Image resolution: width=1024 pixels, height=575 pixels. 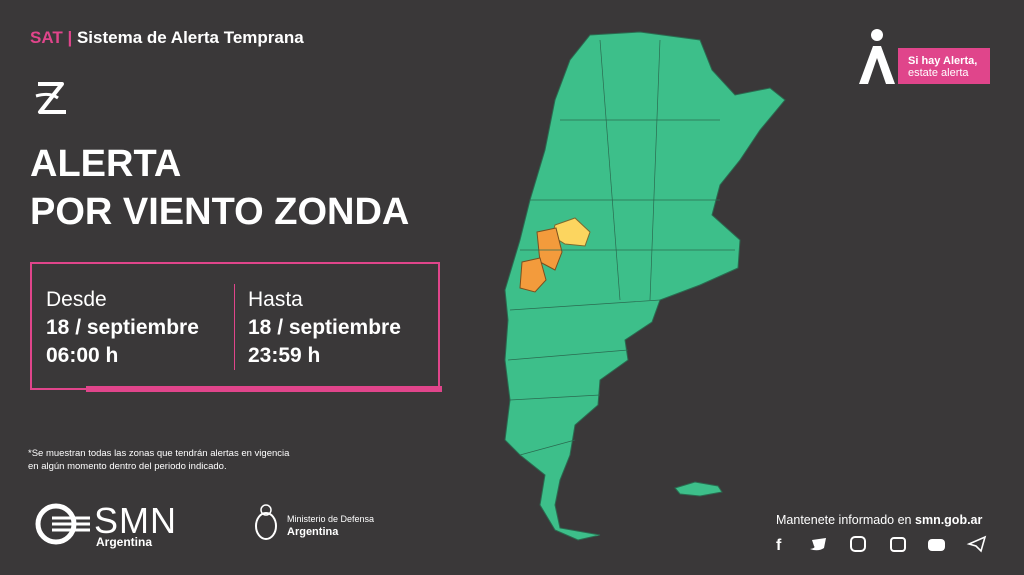 I want to click on alert-logo, so click(x=877, y=56).